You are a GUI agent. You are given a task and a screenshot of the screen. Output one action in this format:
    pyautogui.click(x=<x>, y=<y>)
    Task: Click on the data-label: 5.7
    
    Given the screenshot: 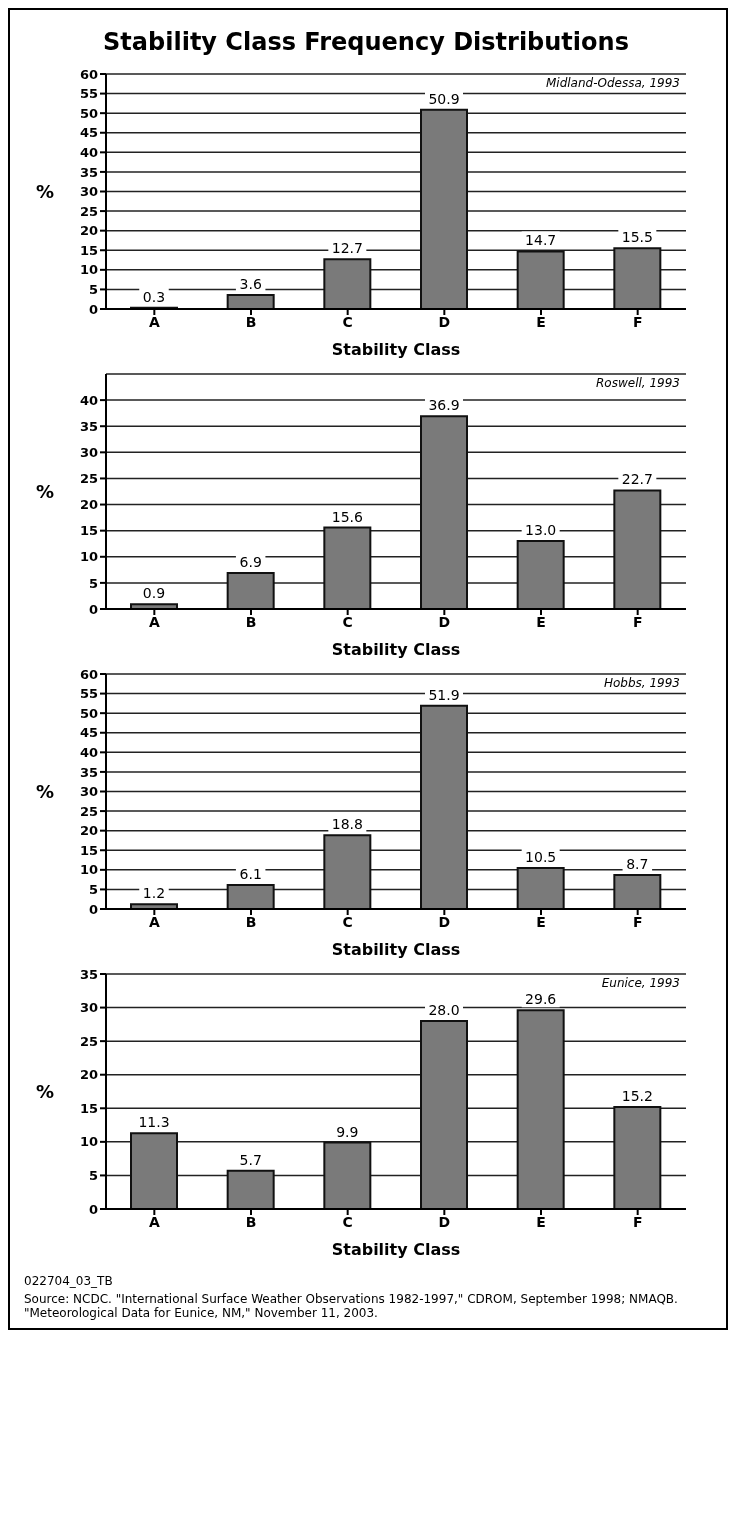 What is the action you would take?
    pyautogui.click(x=250, y=1159)
    